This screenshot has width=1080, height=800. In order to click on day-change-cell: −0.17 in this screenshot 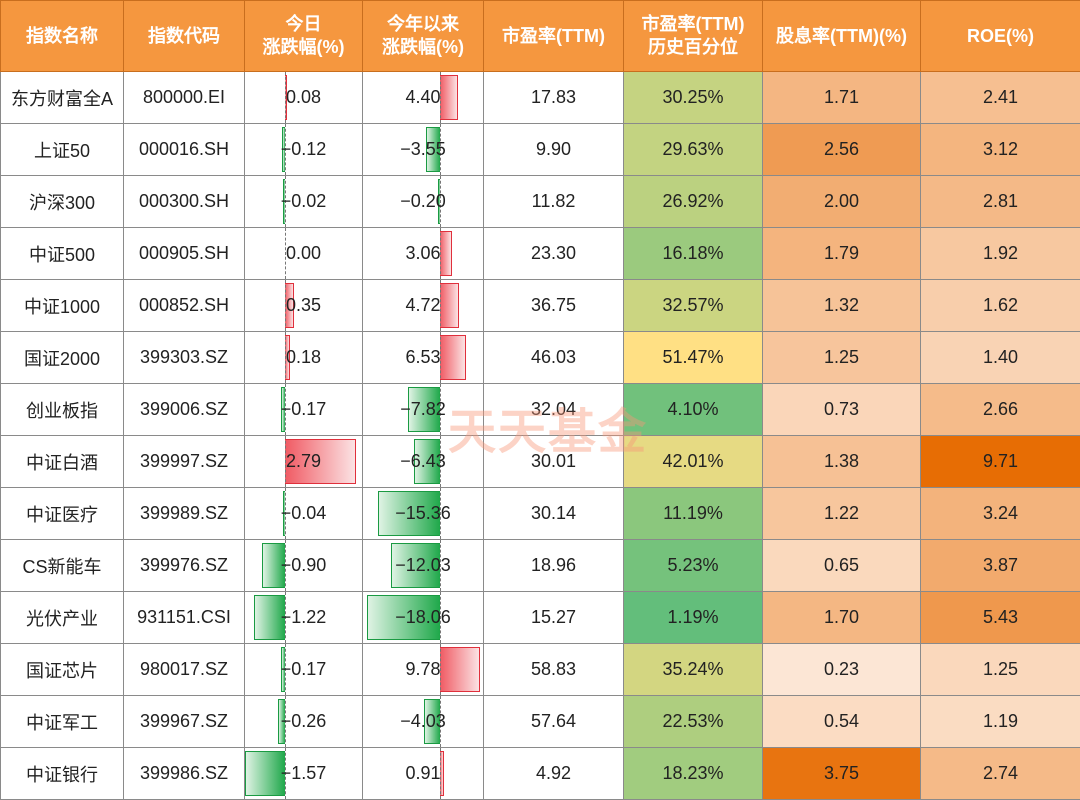, I will do `click(303, 409)`.